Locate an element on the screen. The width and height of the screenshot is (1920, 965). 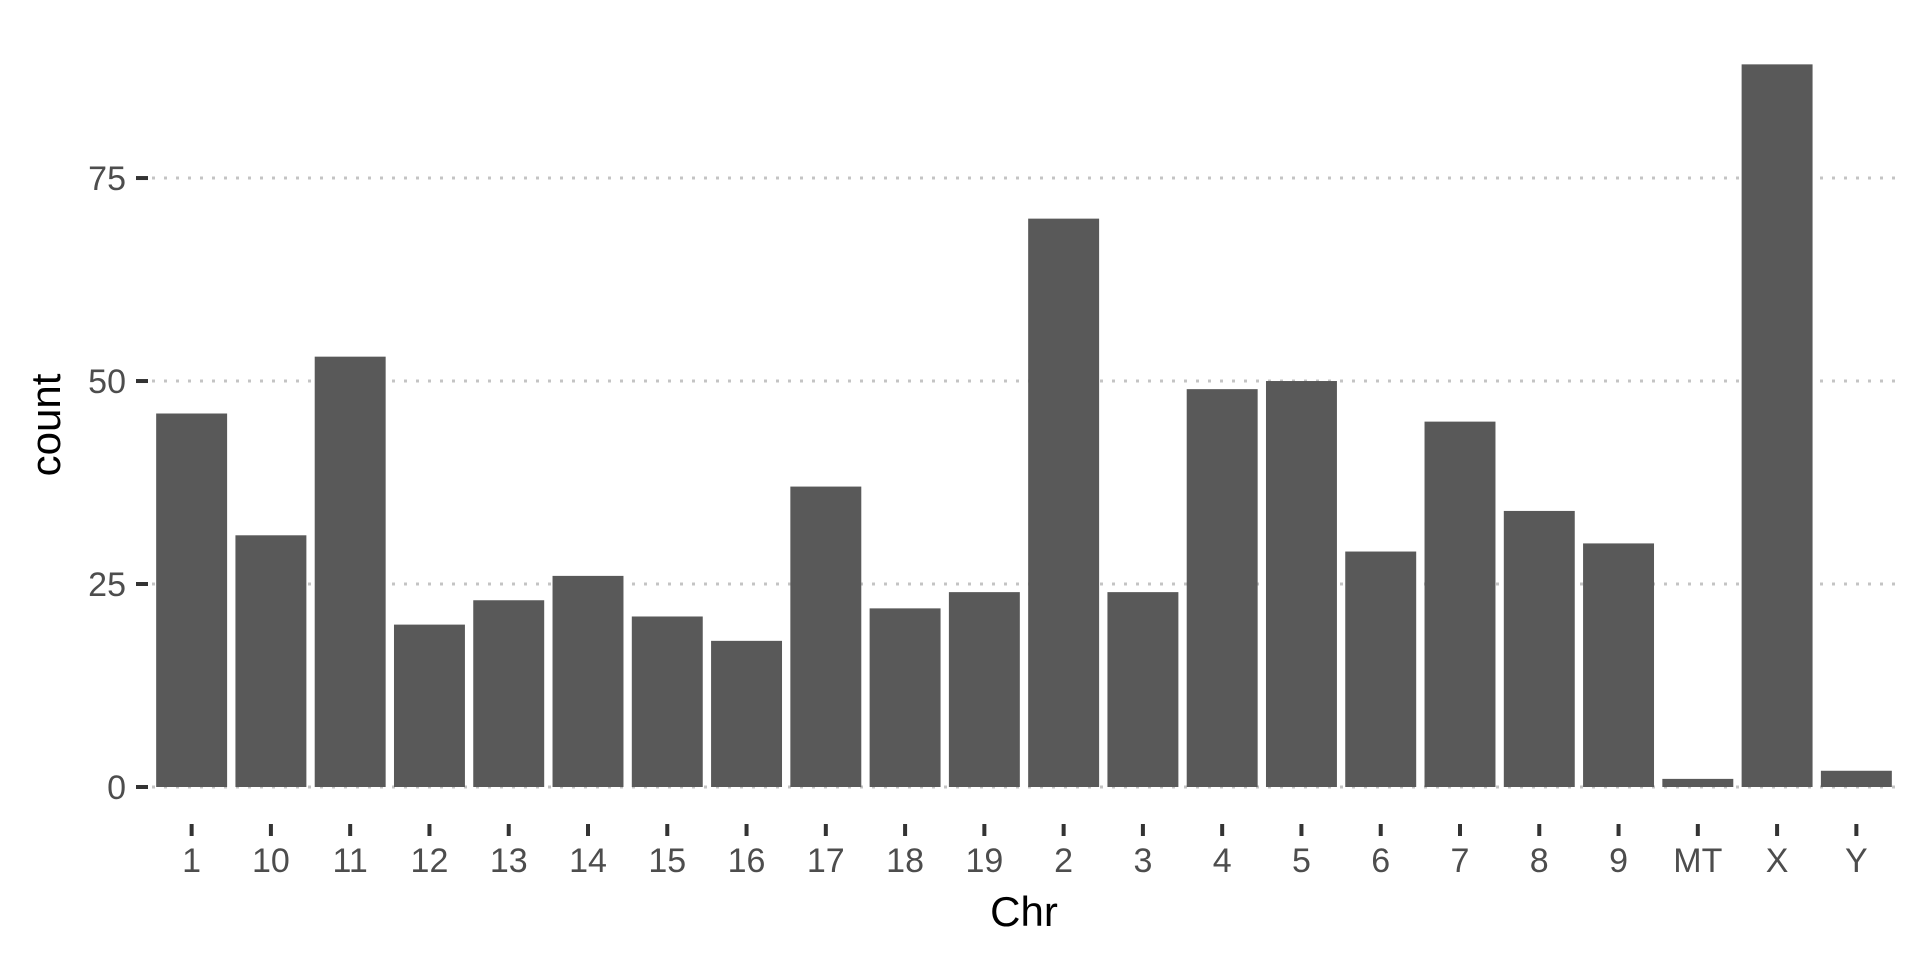
x-tick-label: 17 is located at coordinates (826, 861).